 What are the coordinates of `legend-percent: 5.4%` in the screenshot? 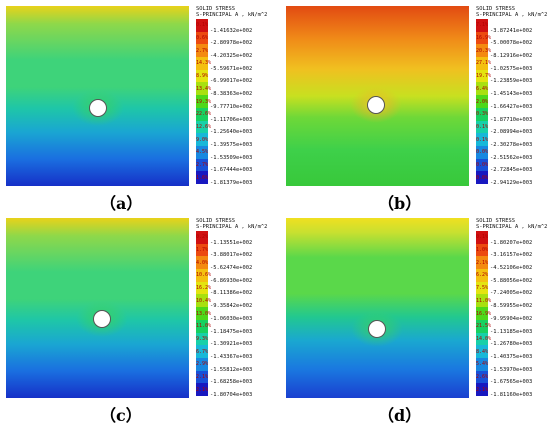 It's located at (482, 364).